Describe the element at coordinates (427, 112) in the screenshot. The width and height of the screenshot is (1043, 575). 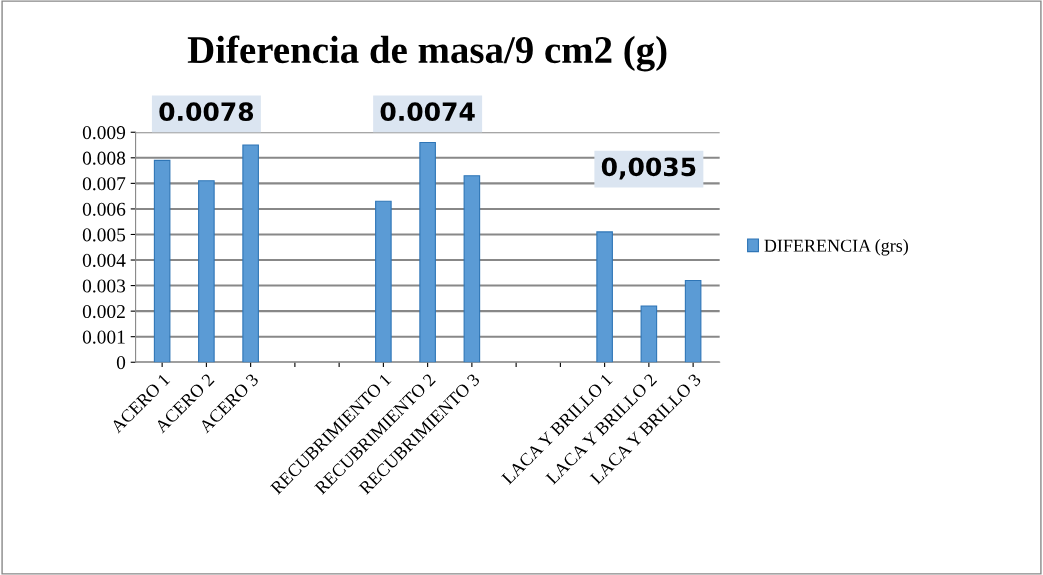
I see `text: 0.0074` at that location.